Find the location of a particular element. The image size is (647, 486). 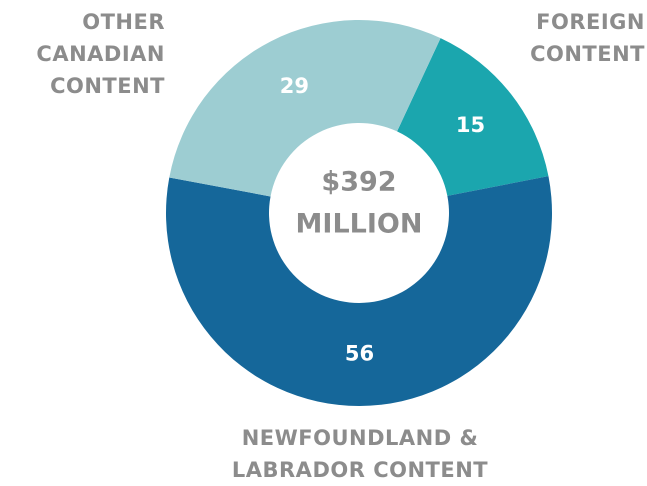

donut-slice is located at coordinates (473, 117).